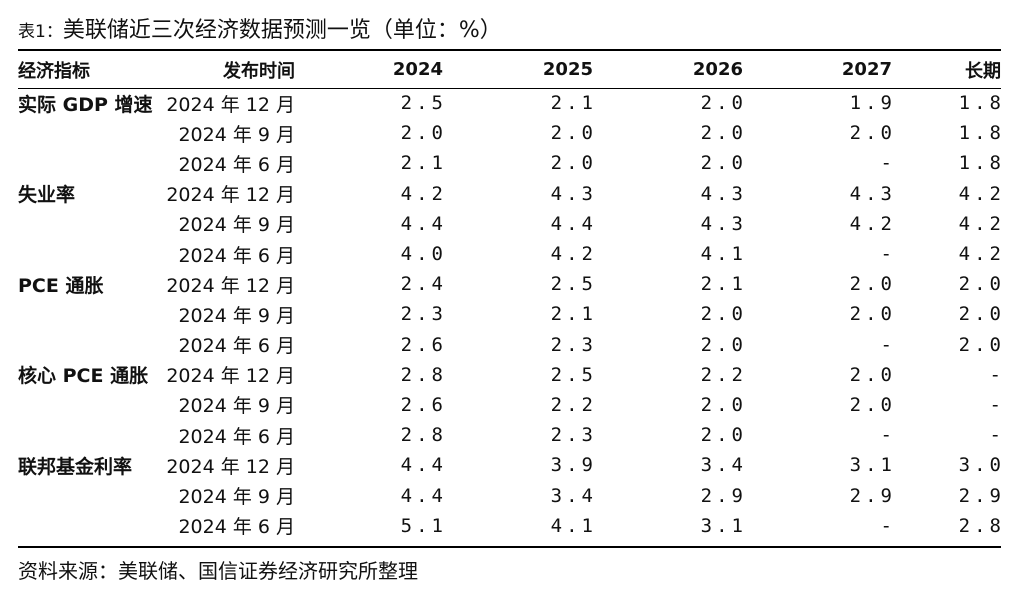 The image size is (1031, 589). I want to click on value-2027: 2.9, so click(870, 495).